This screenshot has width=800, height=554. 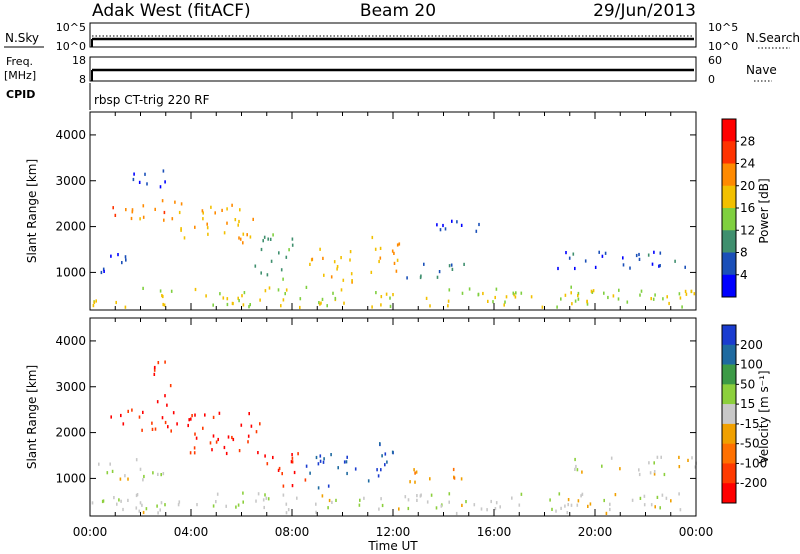 I want to click on nsky-strip: N.Sky 10^5 10^0 10^5 10^0 N.Search, so click(x=402, y=37).